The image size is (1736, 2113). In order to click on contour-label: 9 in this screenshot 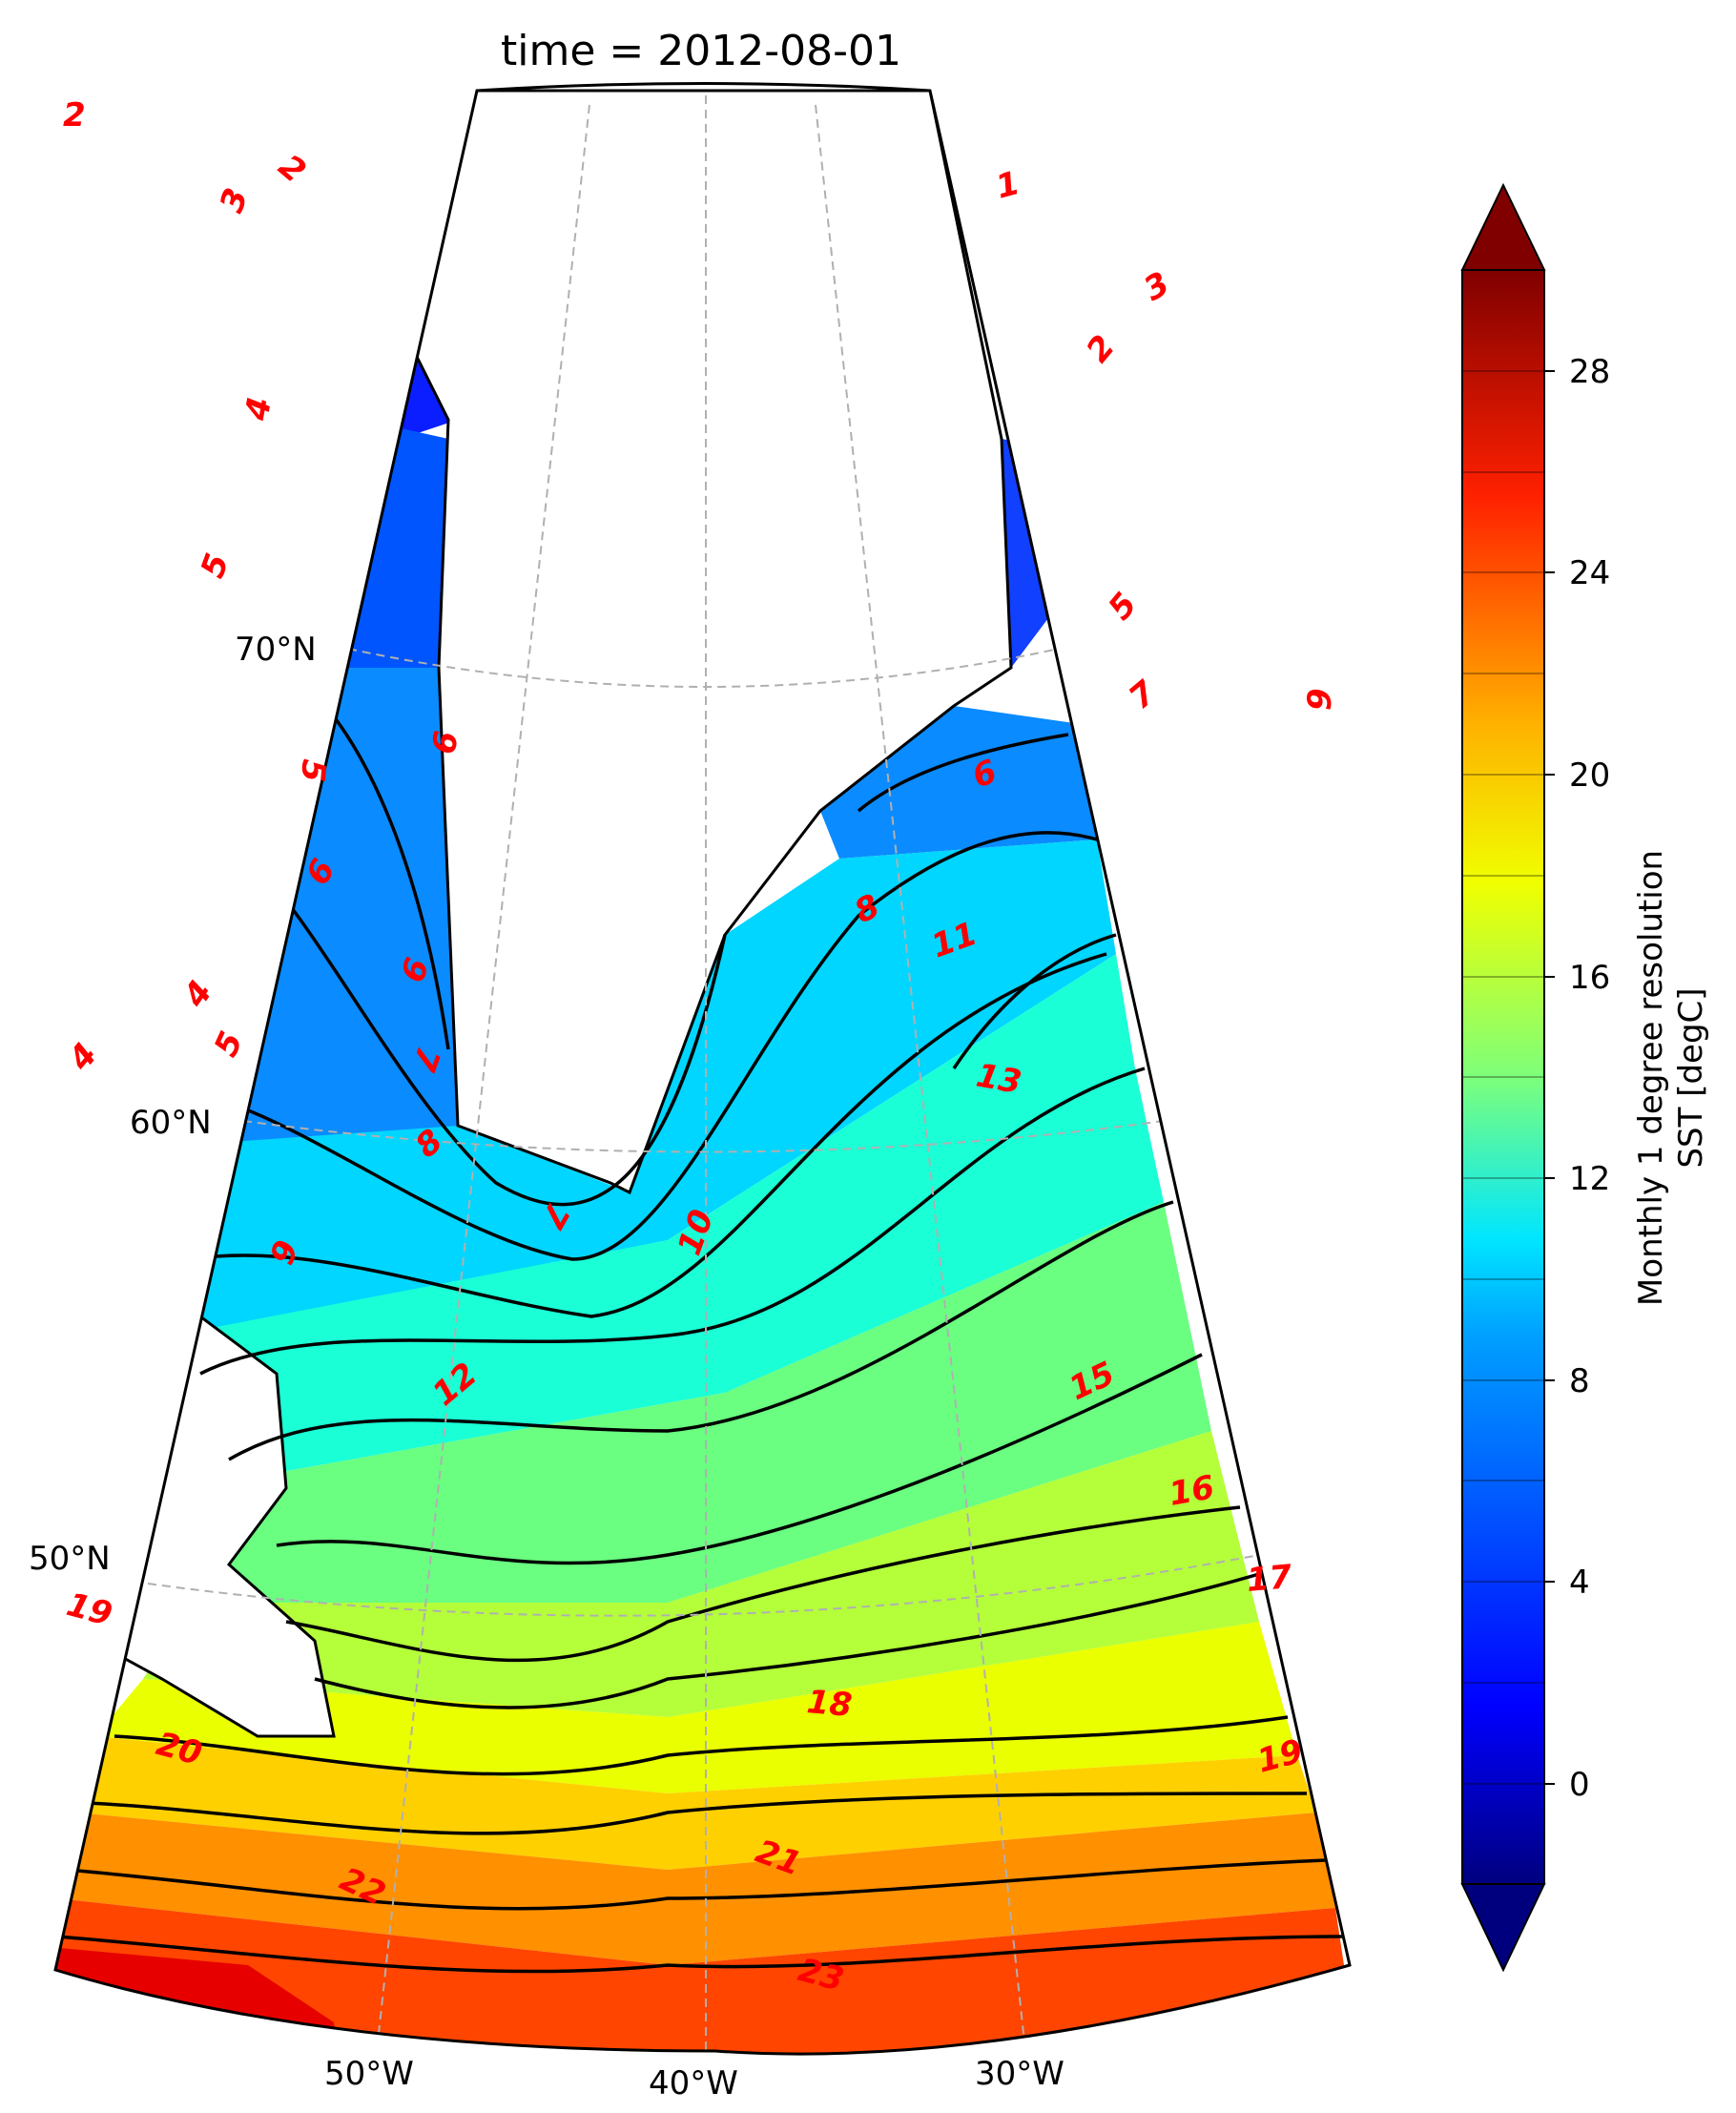, I will do `click(1320, 699)`.